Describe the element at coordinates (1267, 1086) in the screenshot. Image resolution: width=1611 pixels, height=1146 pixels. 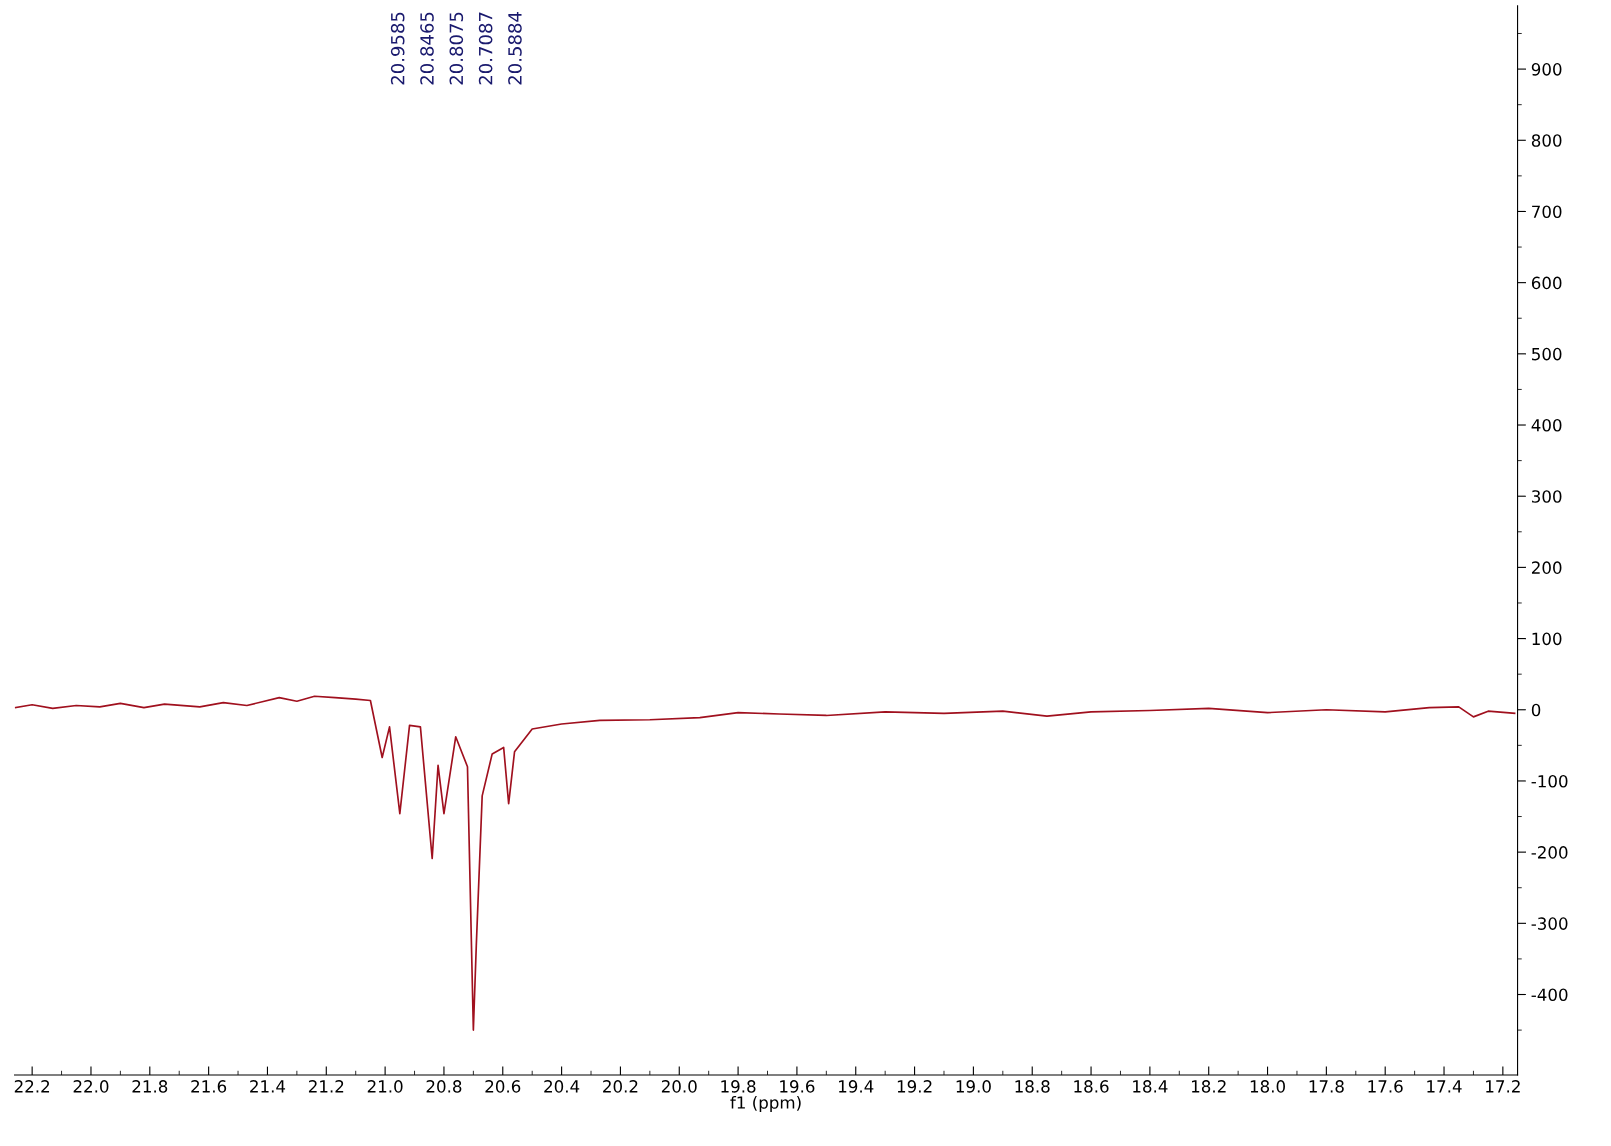
I see `x-tick-label: 18.0` at that location.